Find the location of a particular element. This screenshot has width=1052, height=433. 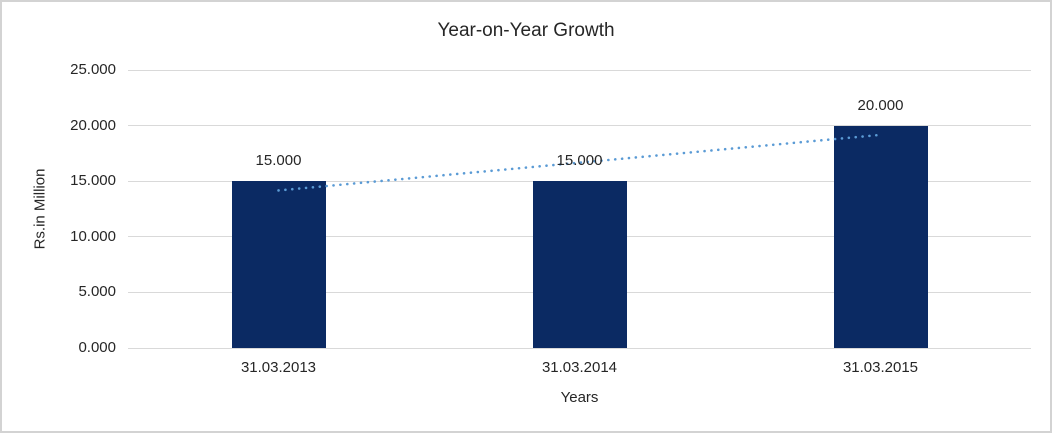

bar-31.03.2013 is located at coordinates (278, 264).